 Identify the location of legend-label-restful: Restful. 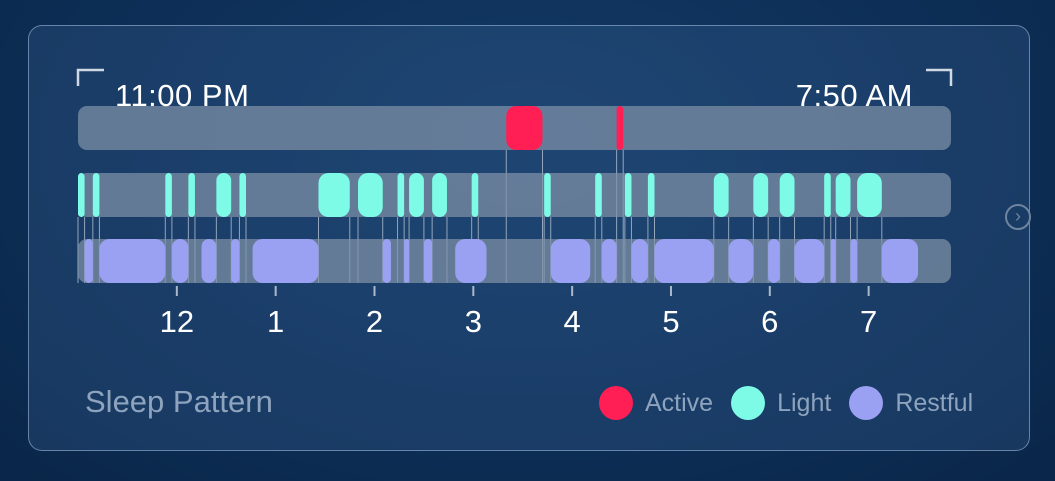
(934, 402).